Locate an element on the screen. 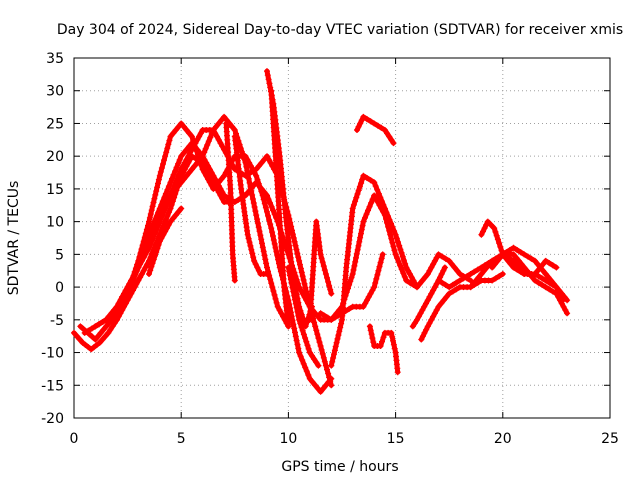 The height and width of the screenshot is (480, 640). y-tick-label: -5 is located at coordinates (57, 321).